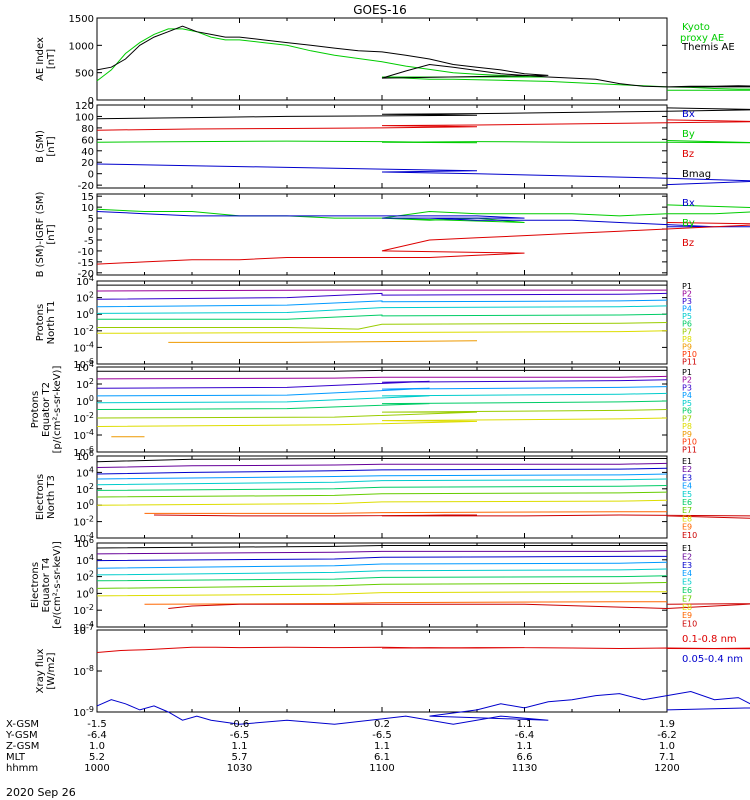 Image resolution: width=750 pixels, height=800 pixels. What do you see at coordinates (46, 585) in the screenshot?
I see `y-axis-label: ElectronsEquator T4[e/(cm²-s-sr-keV)]` at bounding box center [46, 585].